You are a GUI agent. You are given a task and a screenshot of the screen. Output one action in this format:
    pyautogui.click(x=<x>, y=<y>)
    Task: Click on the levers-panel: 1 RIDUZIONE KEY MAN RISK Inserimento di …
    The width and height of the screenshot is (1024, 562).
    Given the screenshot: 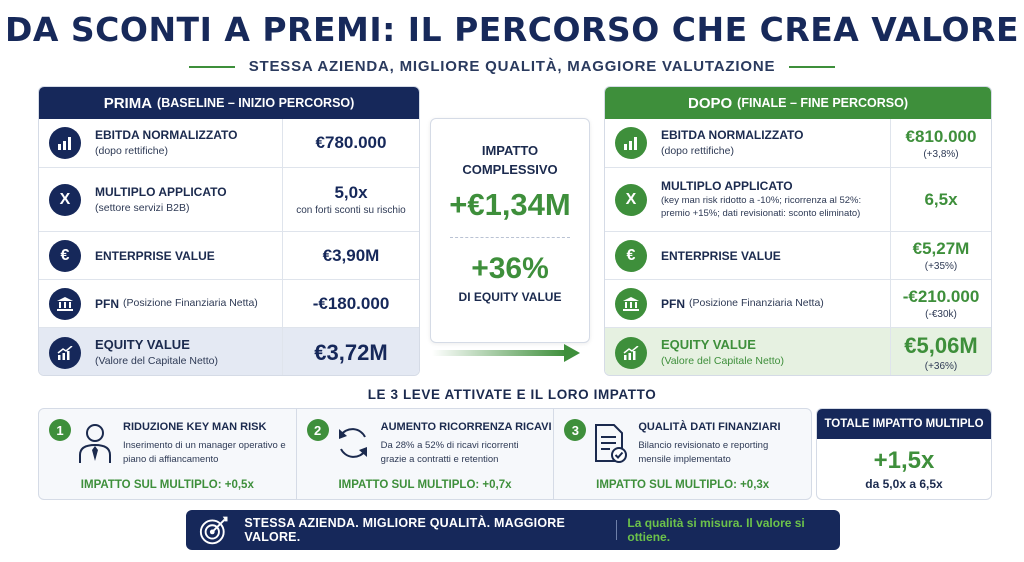 What is the action you would take?
    pyautogui.click(x=425, y=454)
    